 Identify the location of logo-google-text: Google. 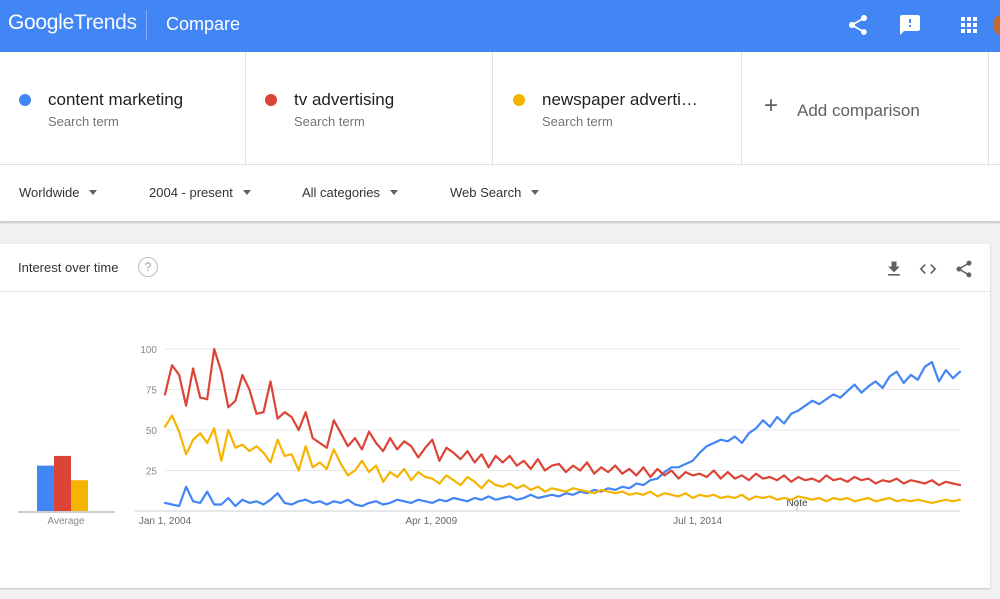
(41, 22).